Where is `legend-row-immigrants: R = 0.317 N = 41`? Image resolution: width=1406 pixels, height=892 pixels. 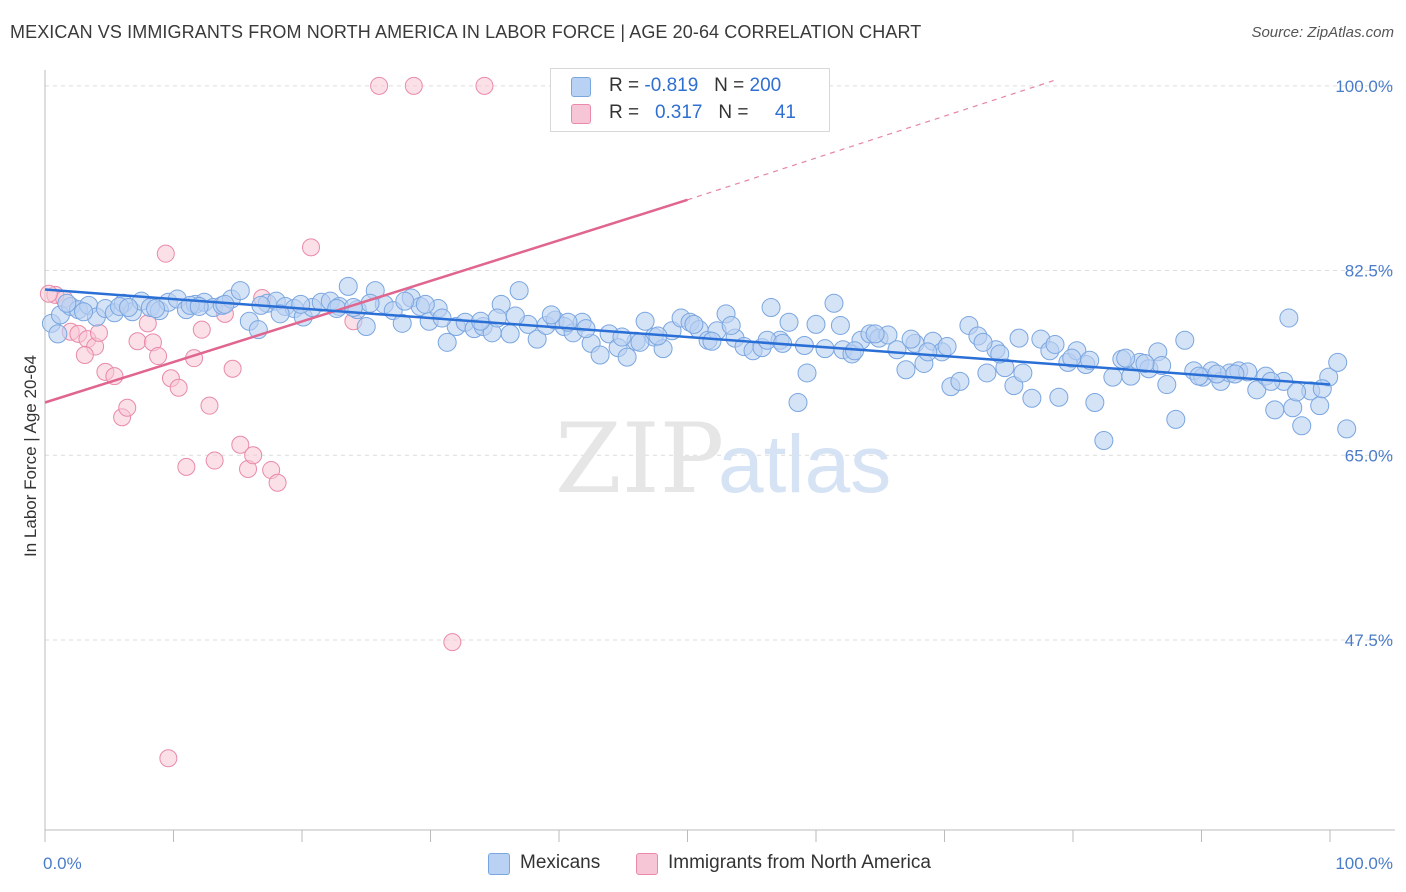
legend-row-immigrants: R = 0.317 N = 41 is located at coordinates (683, 114).